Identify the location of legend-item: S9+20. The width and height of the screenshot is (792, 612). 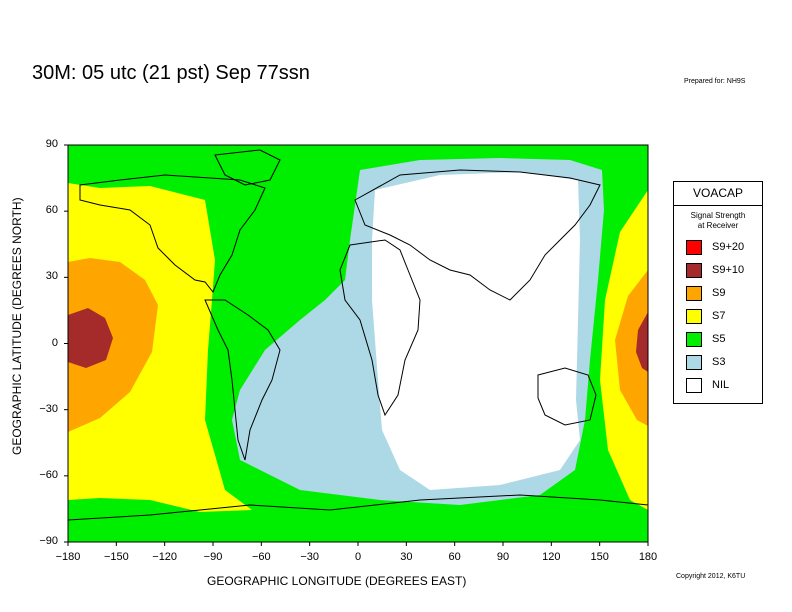
(715, 247).